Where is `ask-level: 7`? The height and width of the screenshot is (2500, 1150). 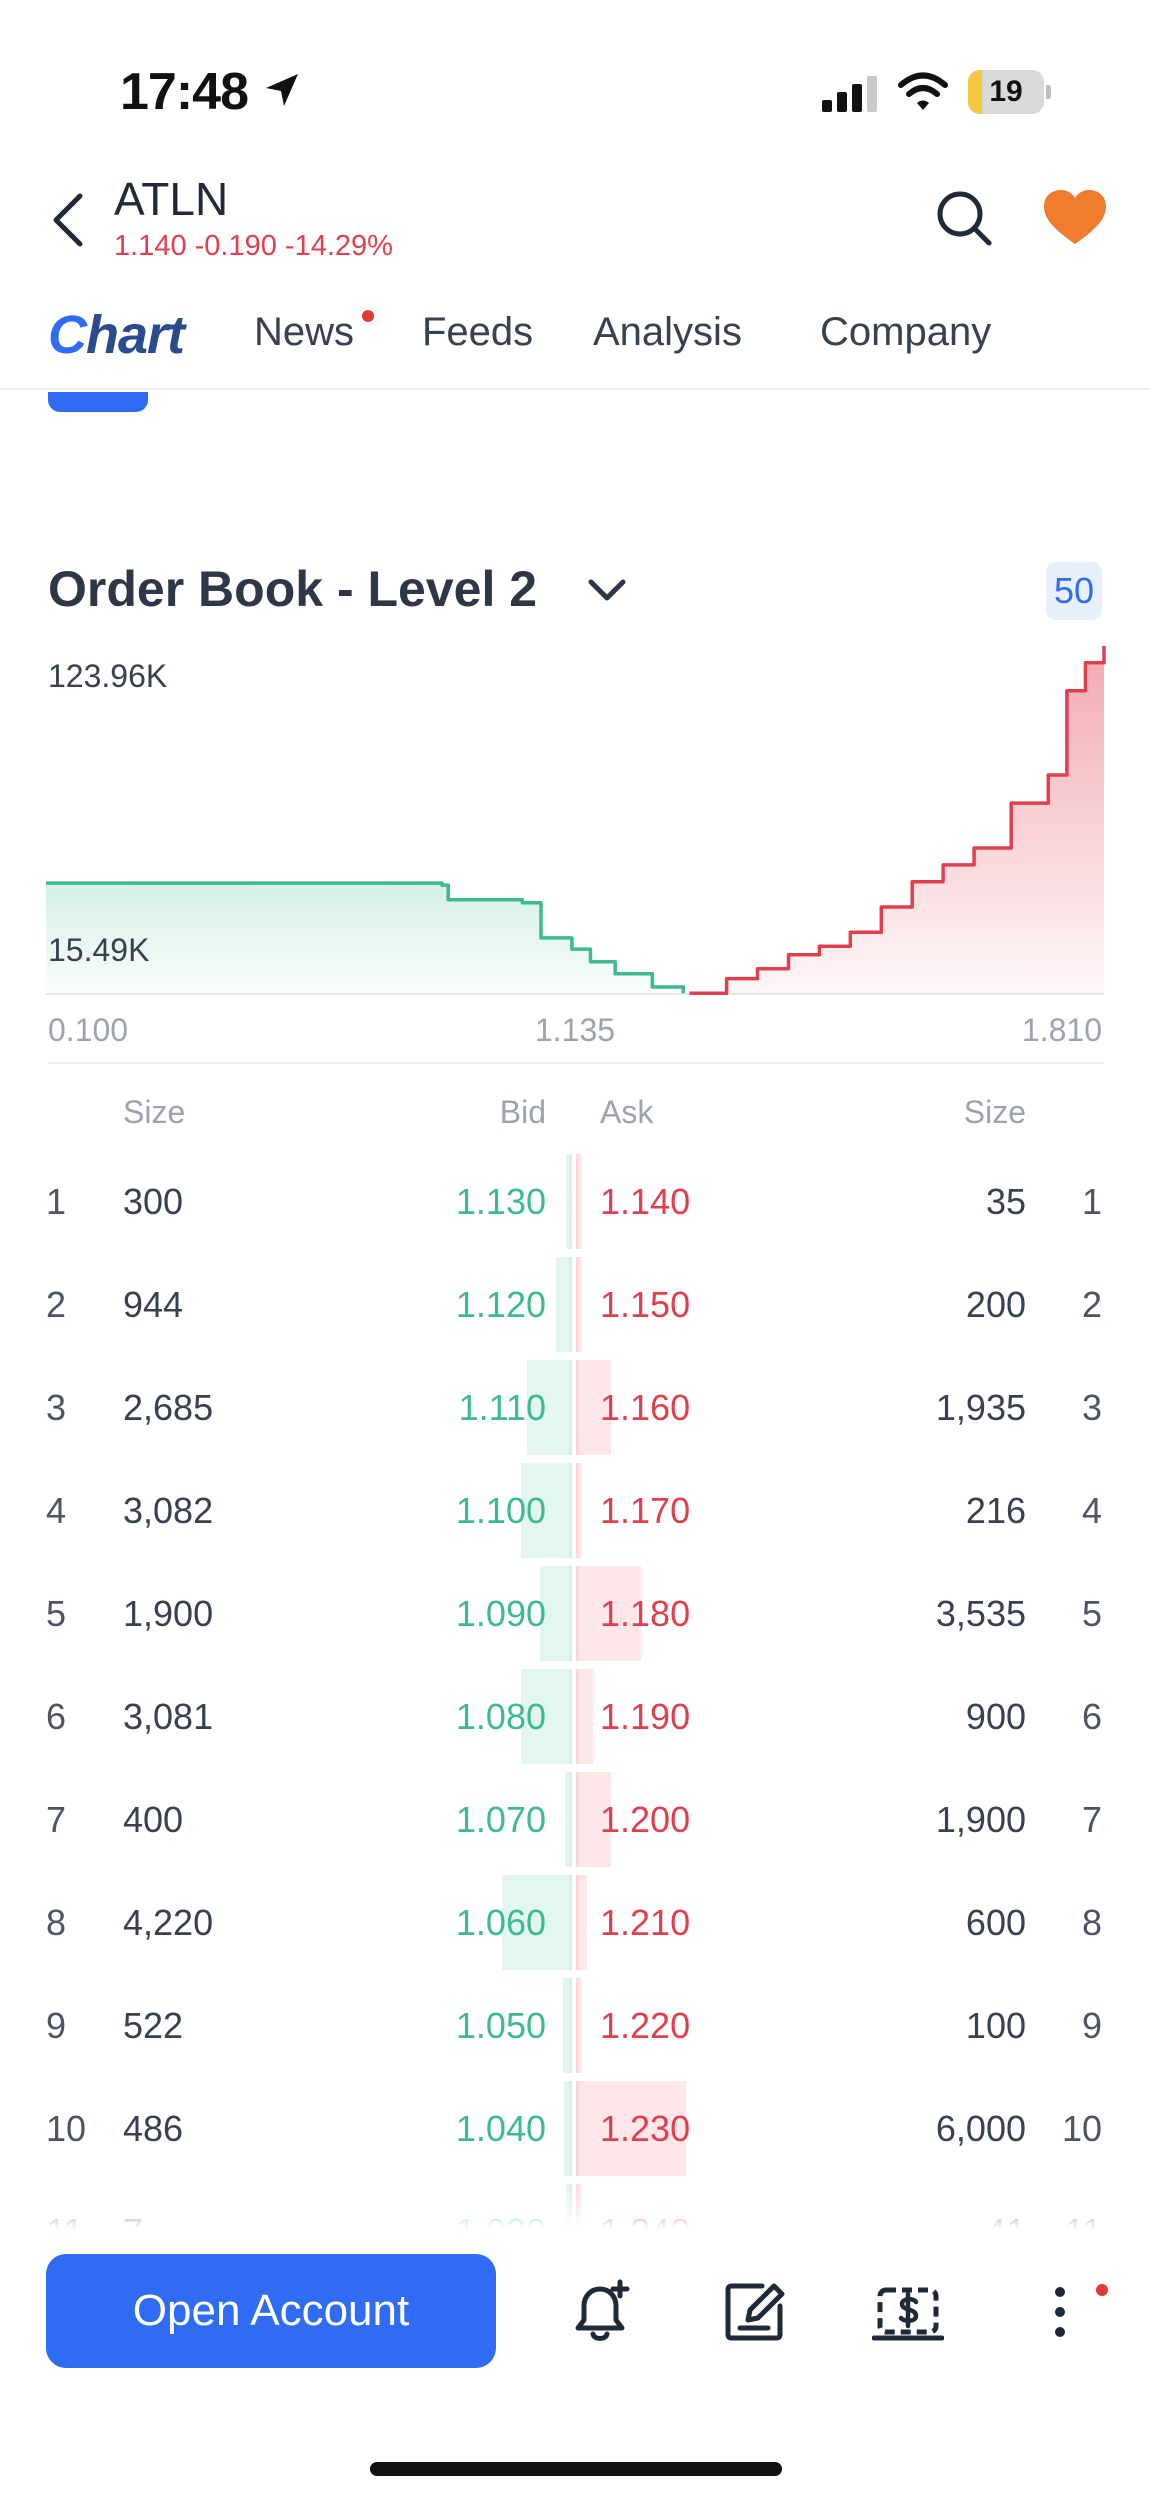
ask-level: 7 is located at coordinates (1091, 1819).